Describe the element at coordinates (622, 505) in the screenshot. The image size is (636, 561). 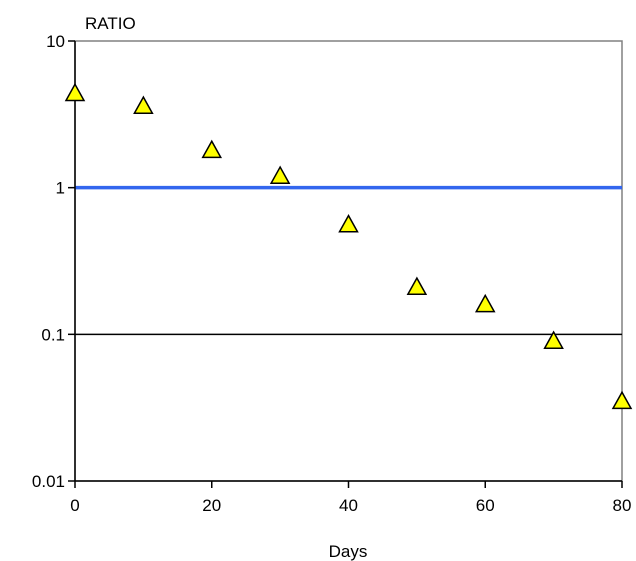
I see `x-tick-label: 80` at that location.